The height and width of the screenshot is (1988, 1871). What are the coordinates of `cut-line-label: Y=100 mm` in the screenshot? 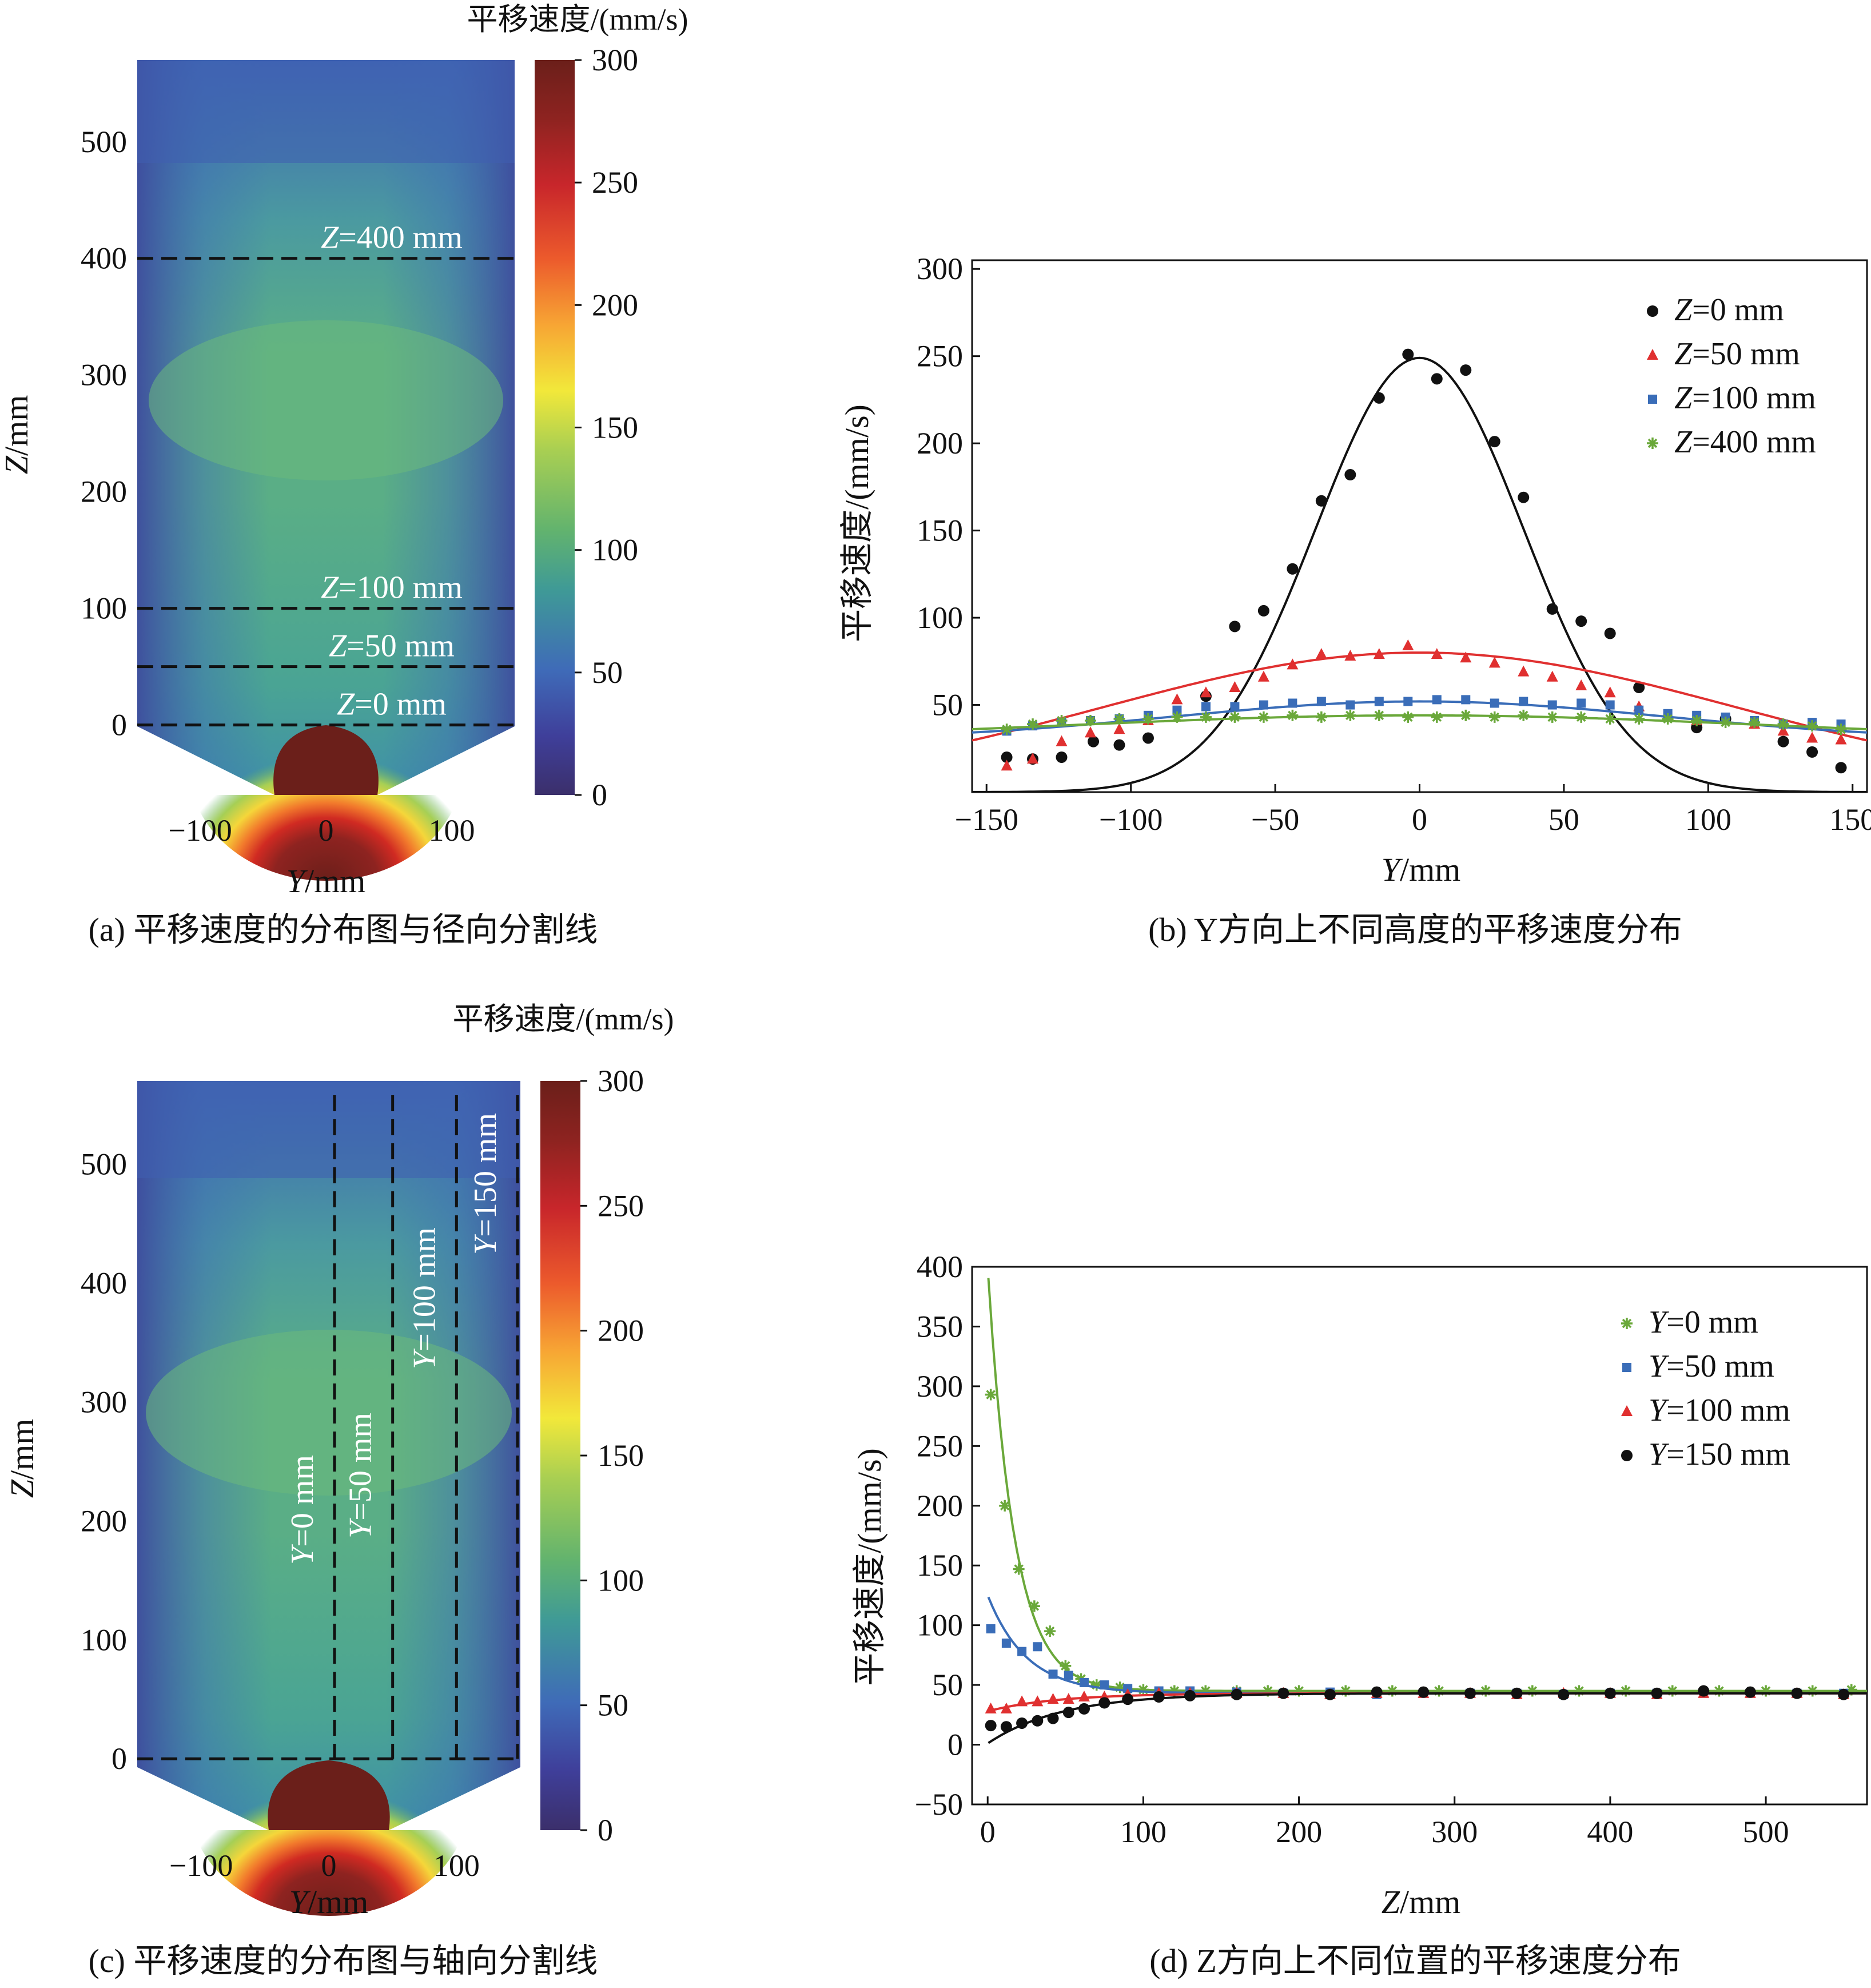 It's located at (425, 1298).